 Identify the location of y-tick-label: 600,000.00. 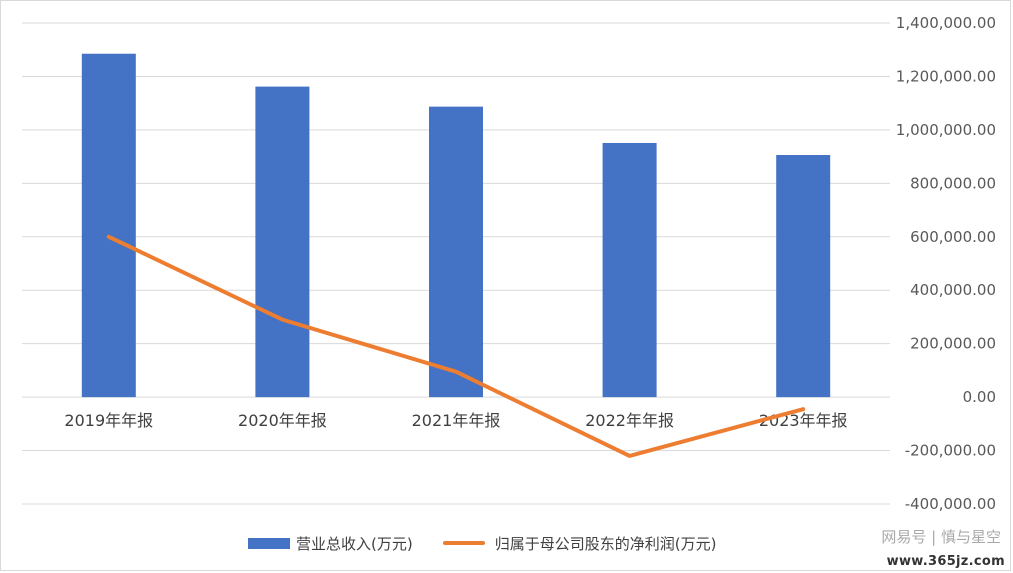
(953, 237).